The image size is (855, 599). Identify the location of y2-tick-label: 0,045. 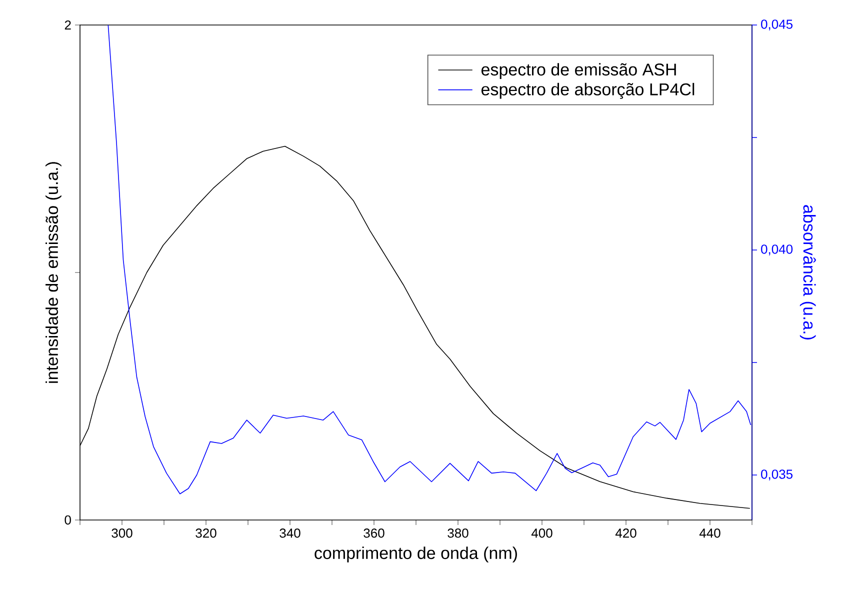
(777, 25).